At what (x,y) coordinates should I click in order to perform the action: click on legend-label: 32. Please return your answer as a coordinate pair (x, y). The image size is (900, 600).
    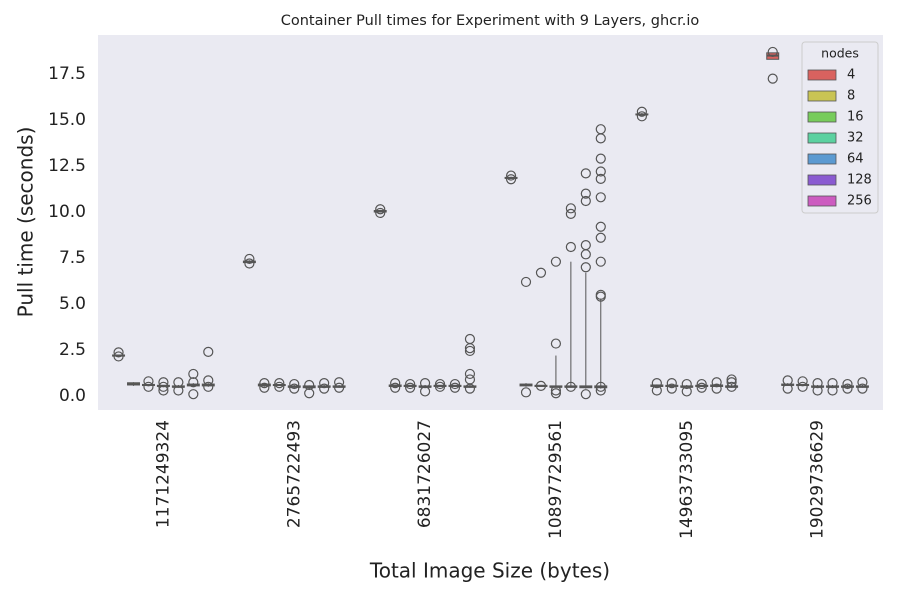
    Looking at the image, I should click on (855, 138).